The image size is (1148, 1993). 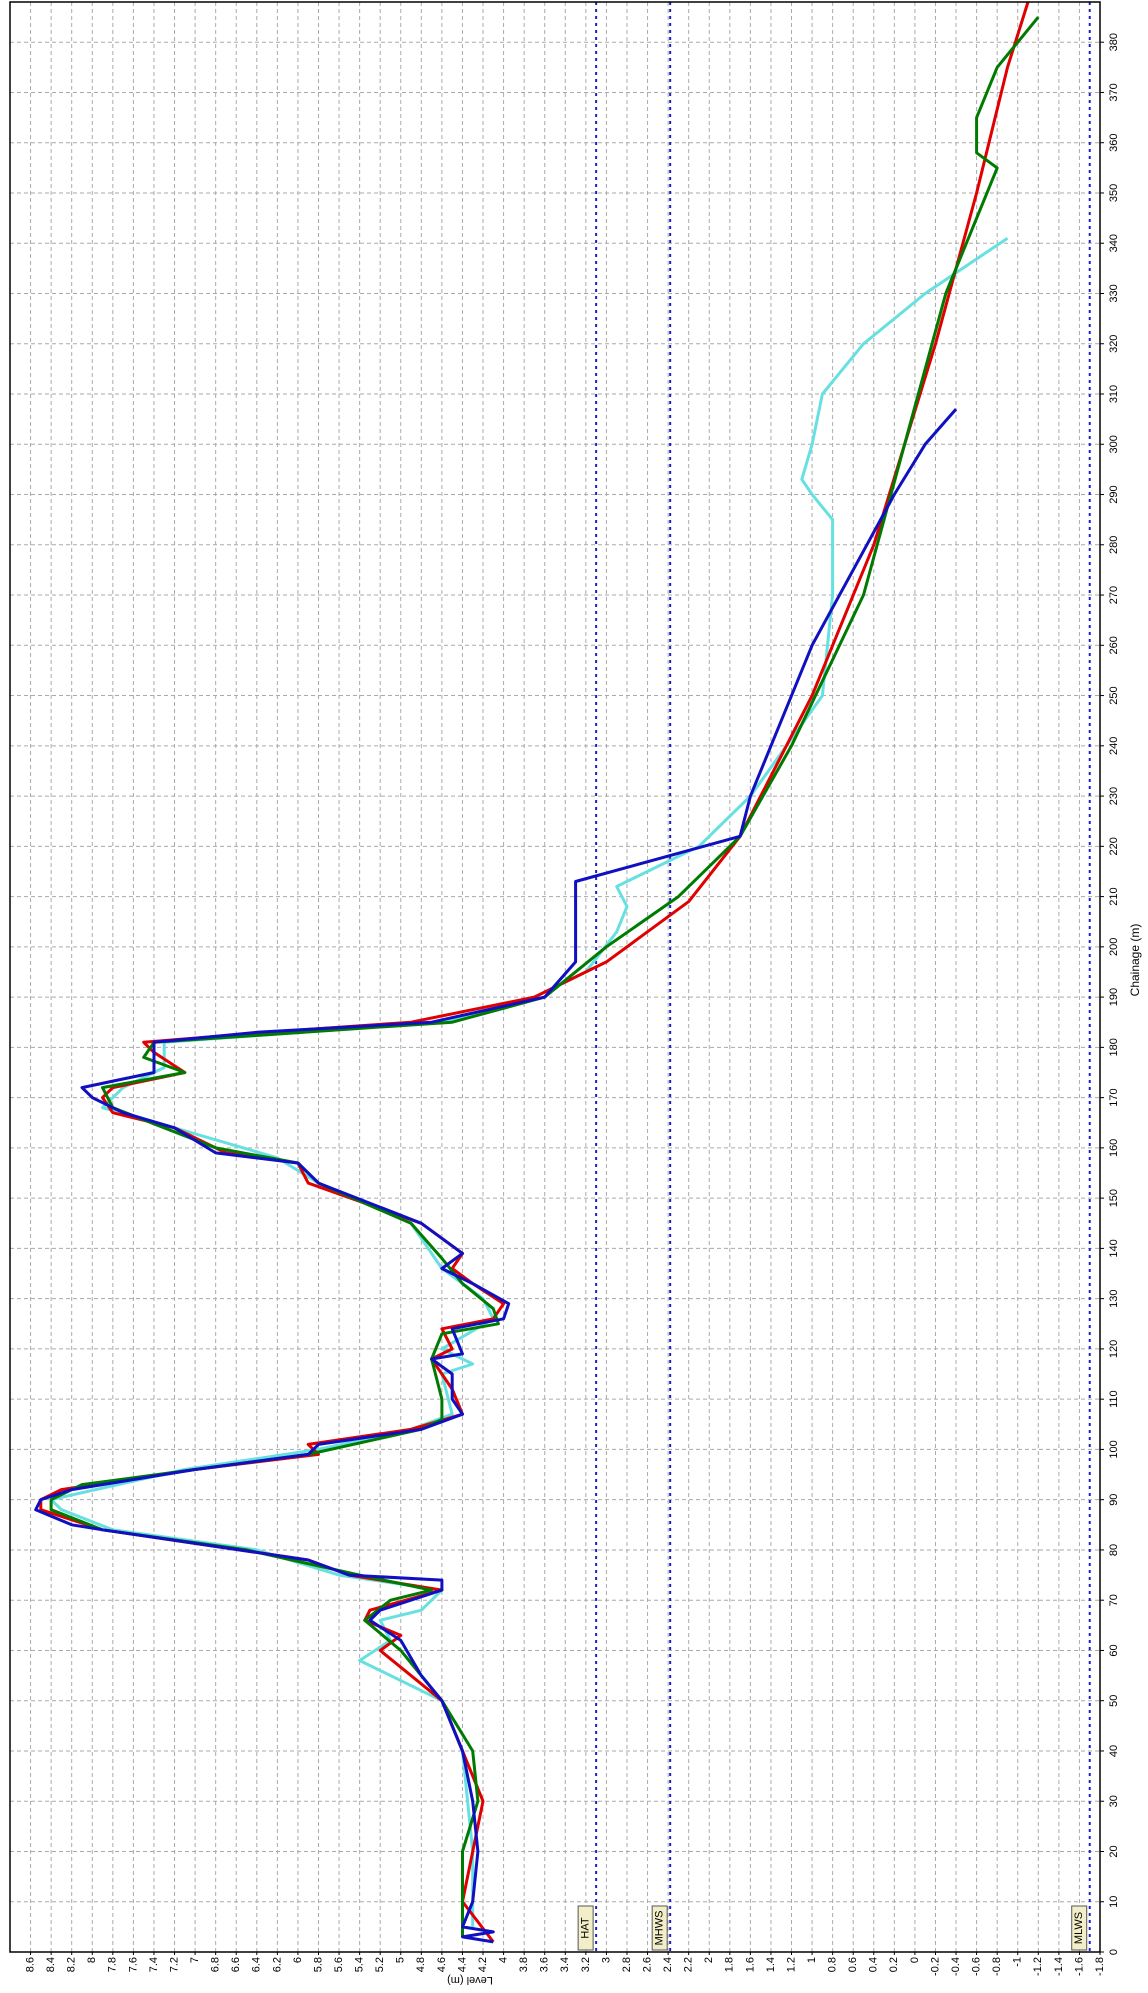 What do you see at coordinates (360, 1964) in the screenshot?
I see `y-tick-label: 5.4` at bounding box center [360, 1964].